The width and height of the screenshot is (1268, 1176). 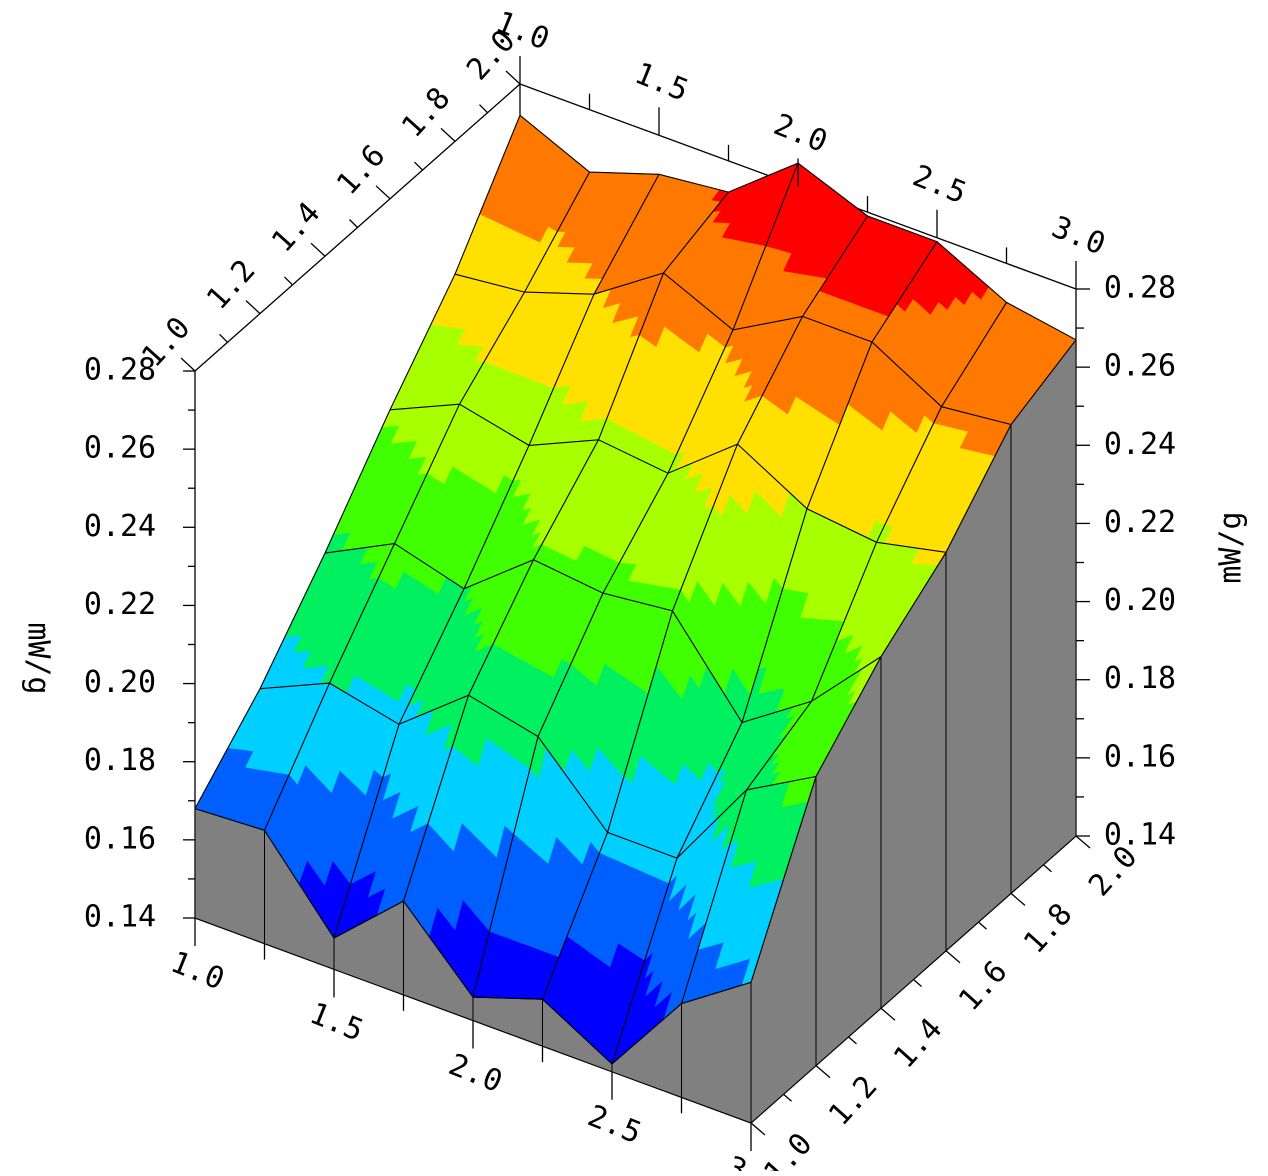 I want to click on z-tick-label-left: 0.24, so click(x=120, y=526).